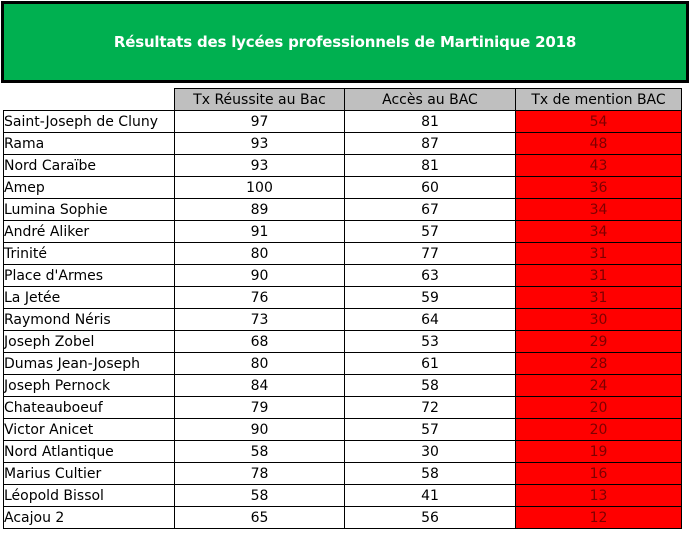 This screenshot has width=696, height=533. I want to click on table-row: Léopold Bissol 58 41 13, so click(342, 495).